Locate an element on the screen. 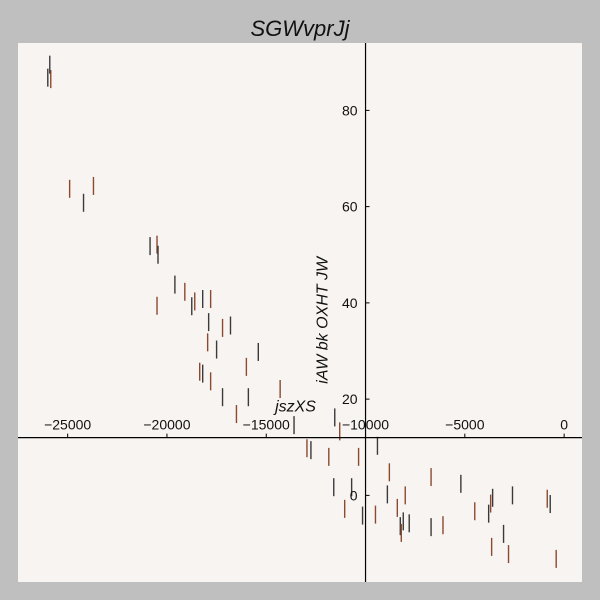 This screenshot has height=600, width=600. x-tick-label: −20000 is located at coordinates (166, 425).